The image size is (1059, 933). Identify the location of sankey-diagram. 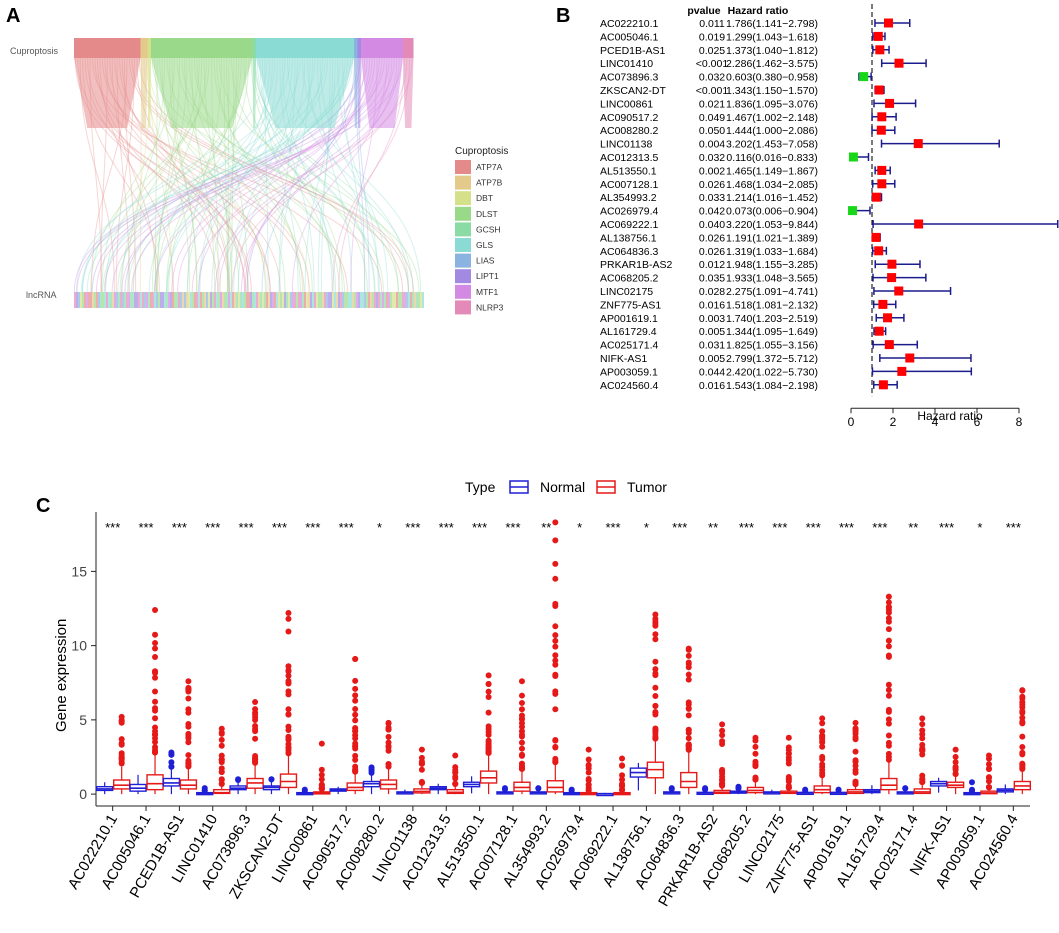
(249, 173).